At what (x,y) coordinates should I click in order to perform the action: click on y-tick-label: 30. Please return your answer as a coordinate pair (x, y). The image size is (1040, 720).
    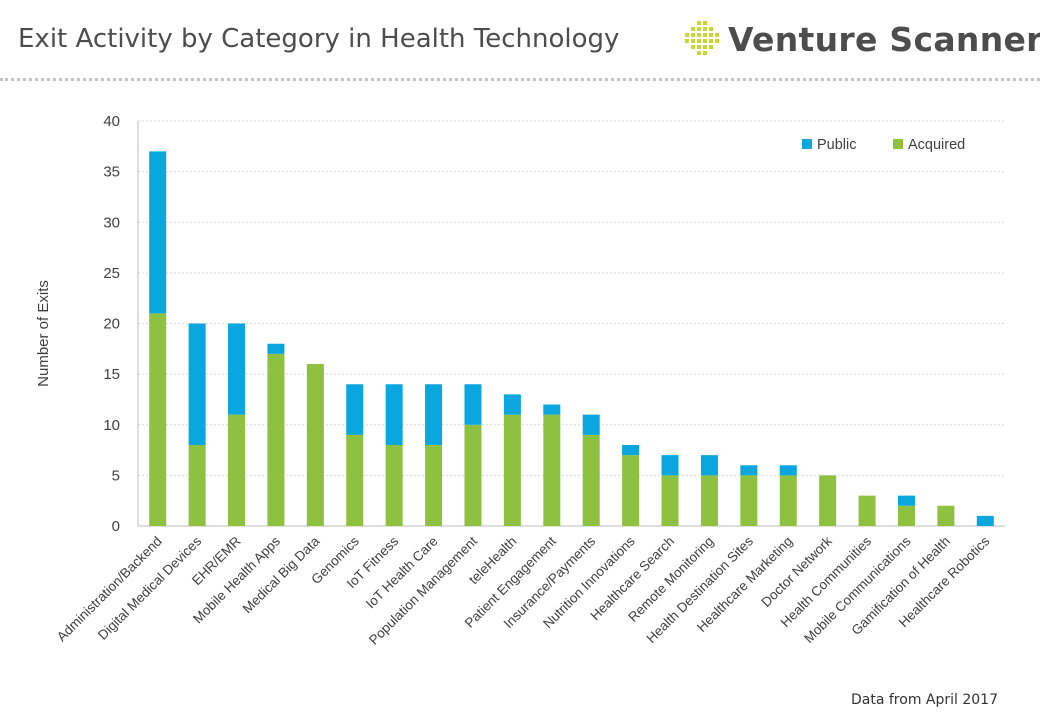
    Looking at the image, I should click on (111, 222).